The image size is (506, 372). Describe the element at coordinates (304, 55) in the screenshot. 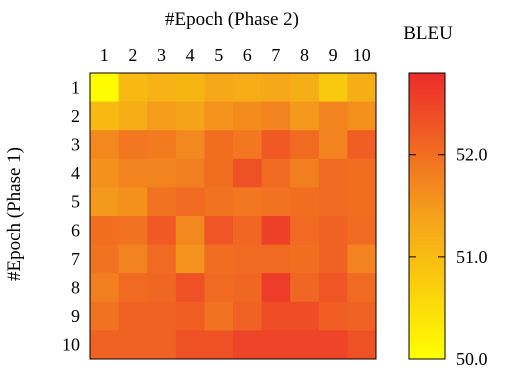

I see `x-tick-label: 8` at that location.